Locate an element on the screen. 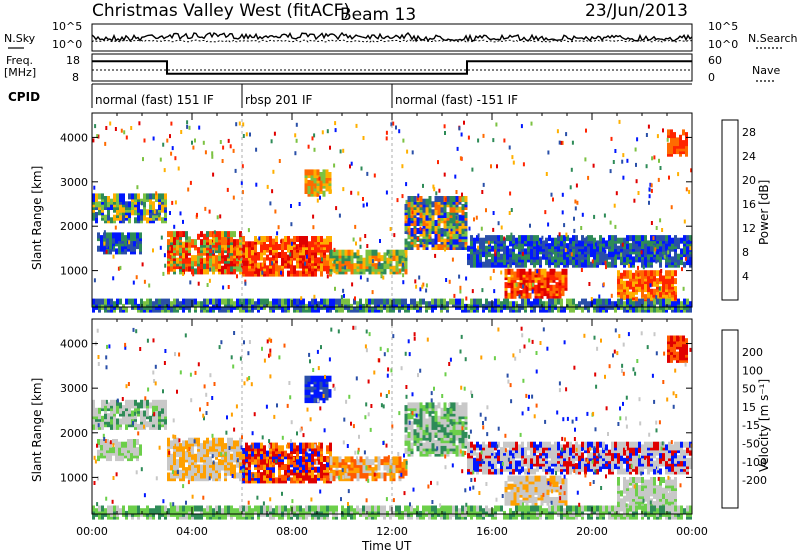  power-ylabel: Slant Range [km] is located at coordinates (37, 218).